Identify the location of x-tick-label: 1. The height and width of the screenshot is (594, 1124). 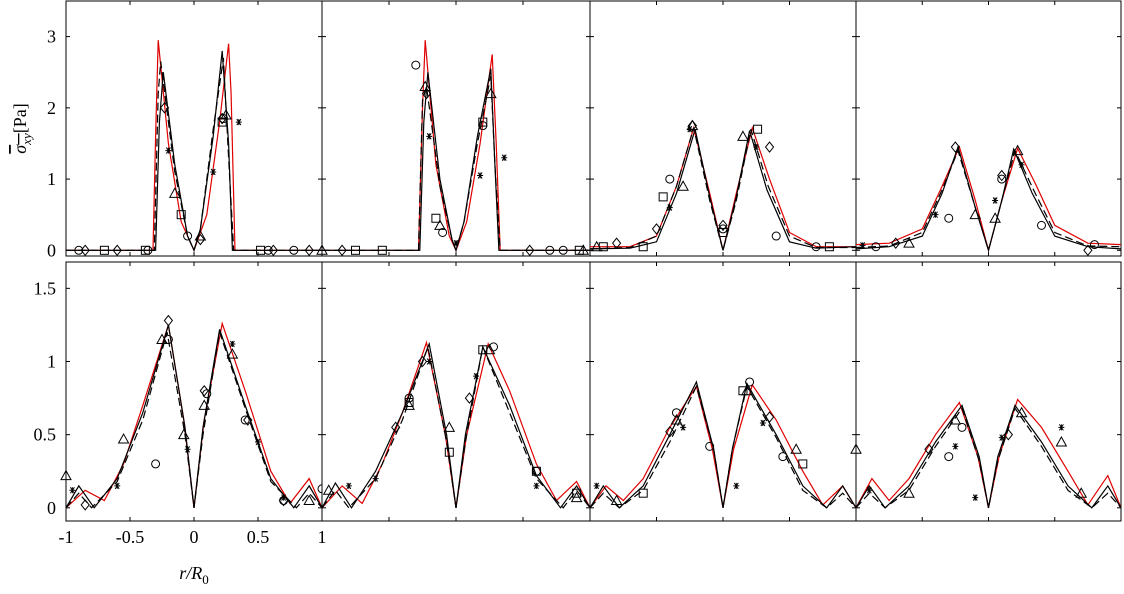
(322, 537).